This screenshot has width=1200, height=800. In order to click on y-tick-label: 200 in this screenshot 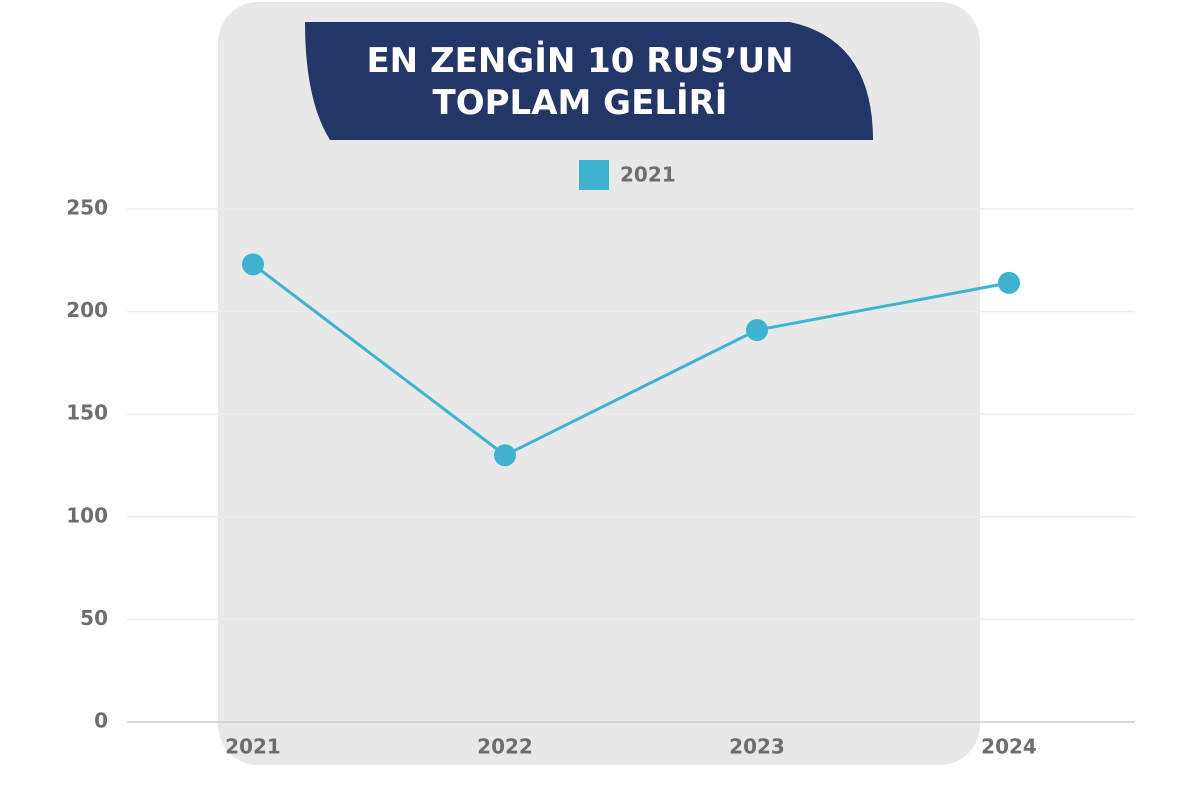, I will do `click(87, 310)`.